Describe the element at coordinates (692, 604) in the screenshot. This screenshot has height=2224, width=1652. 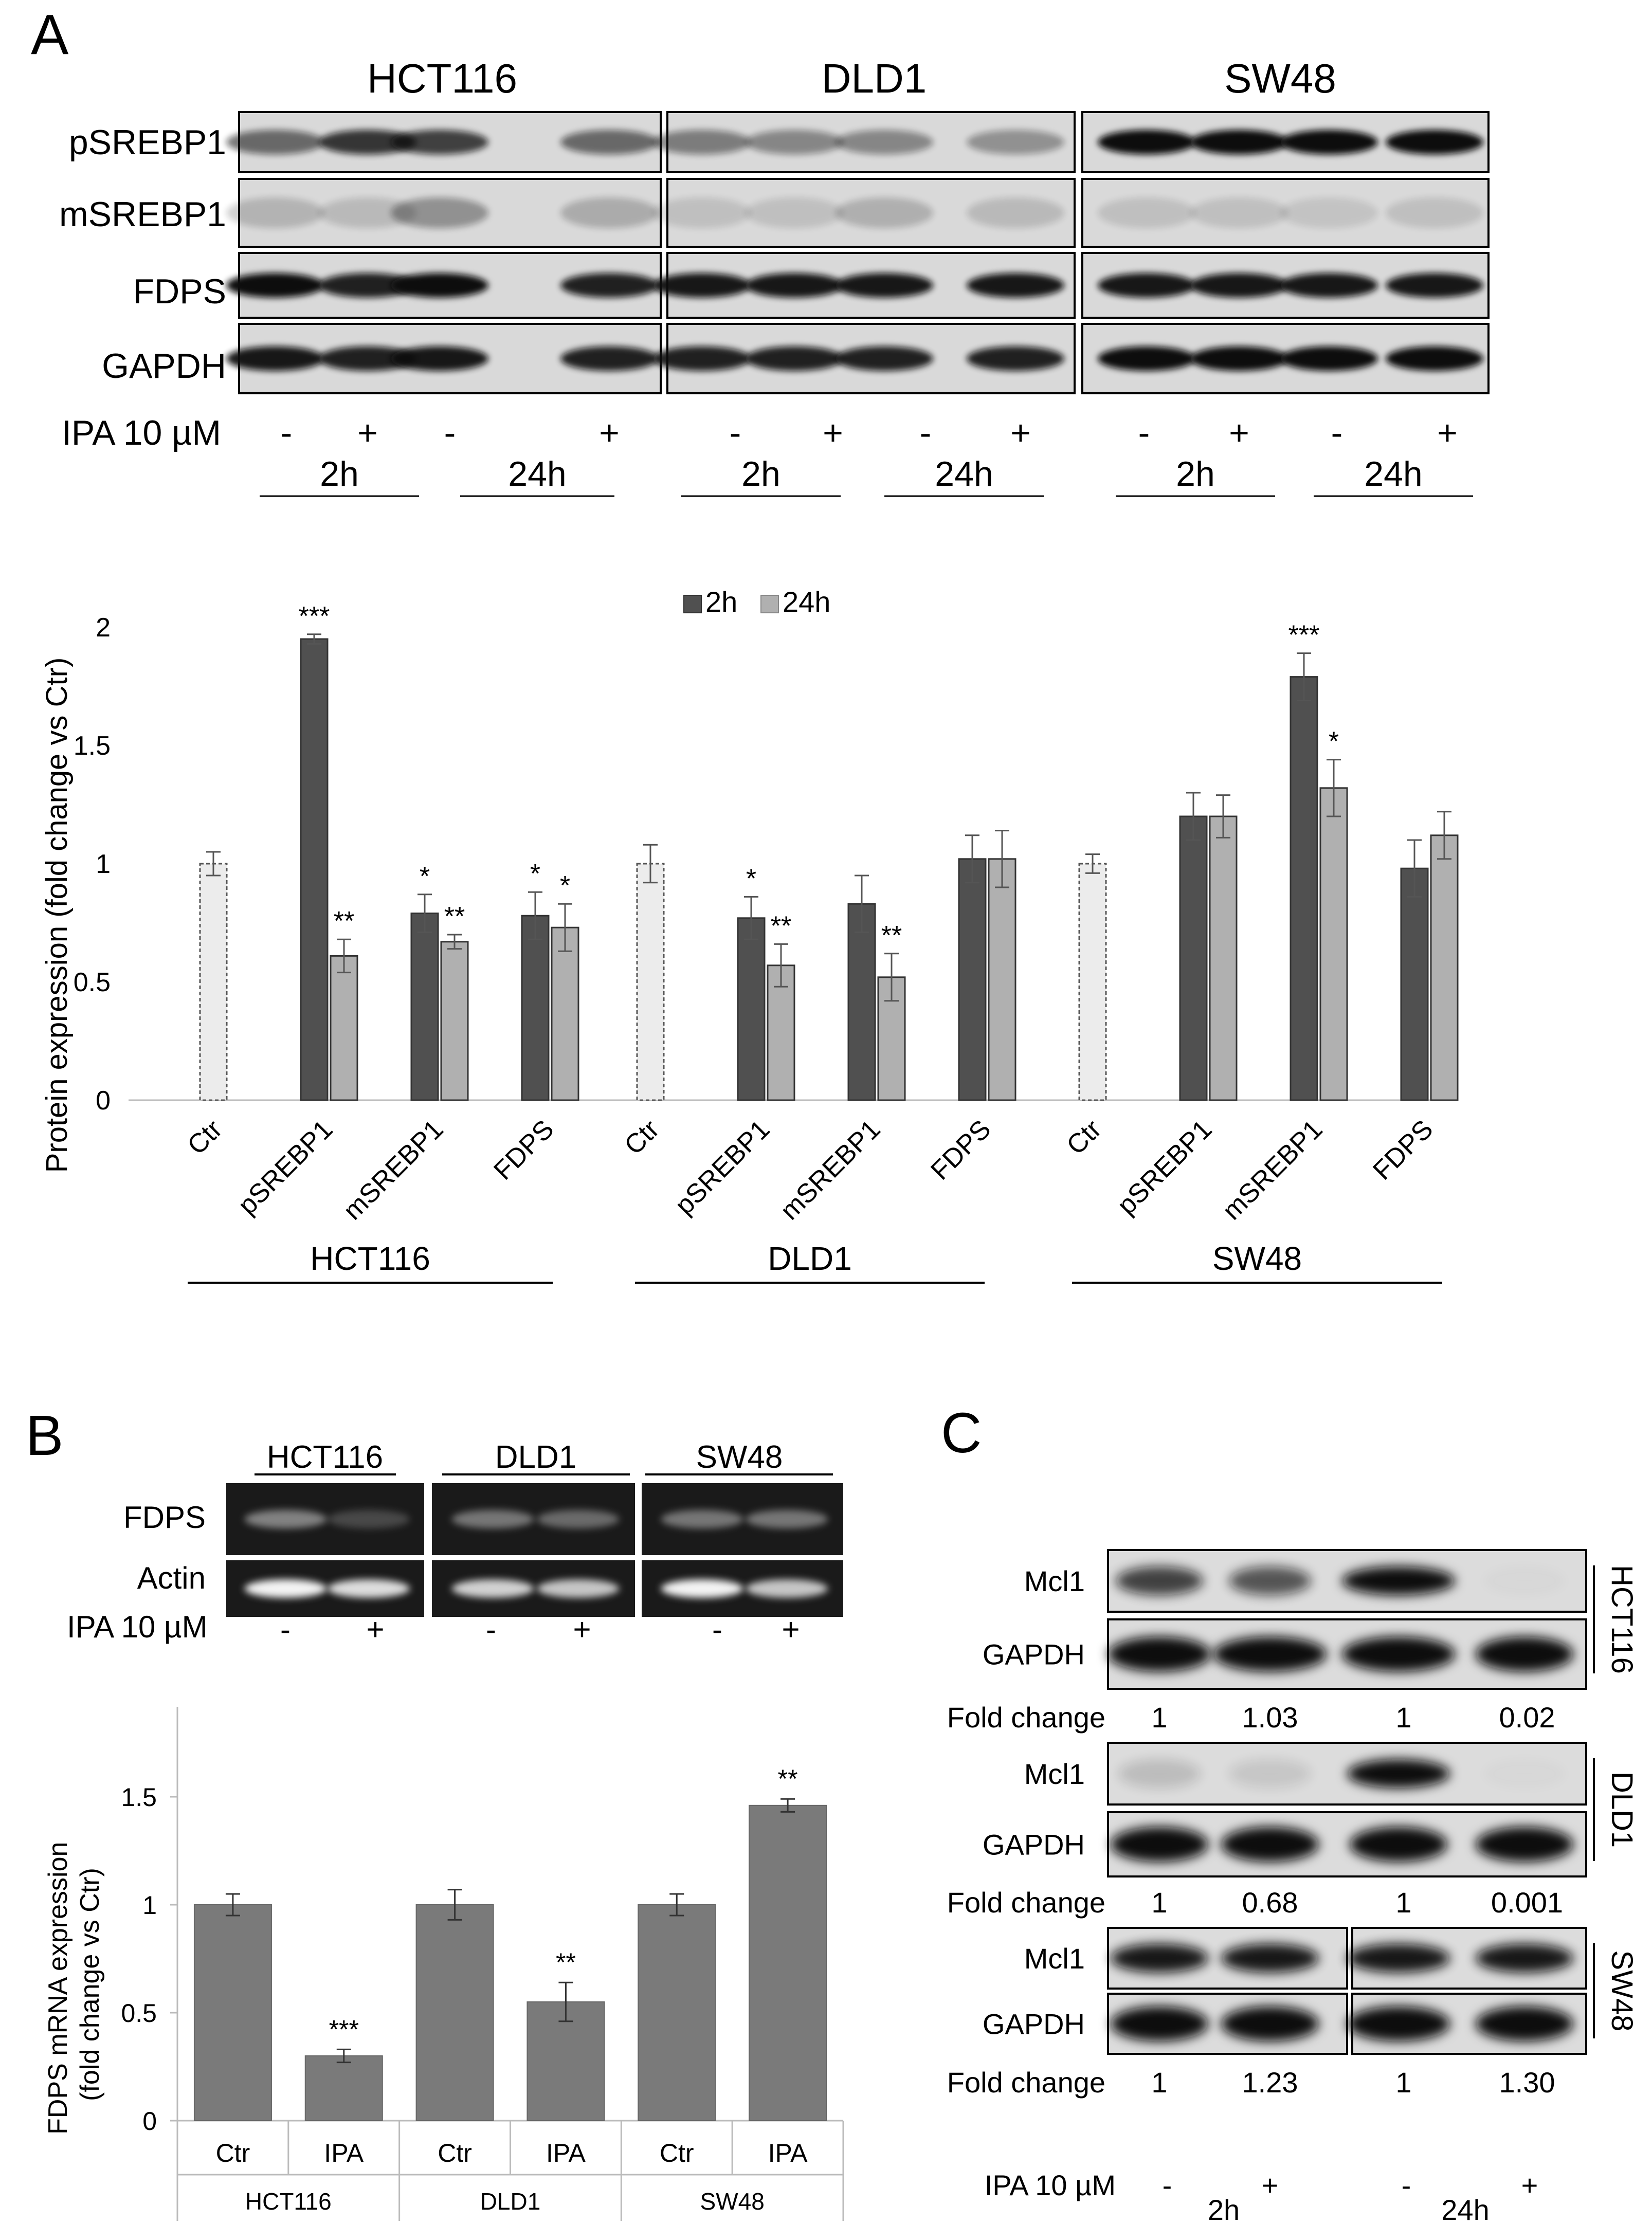
I see `legend-swatch-2h` at that location.